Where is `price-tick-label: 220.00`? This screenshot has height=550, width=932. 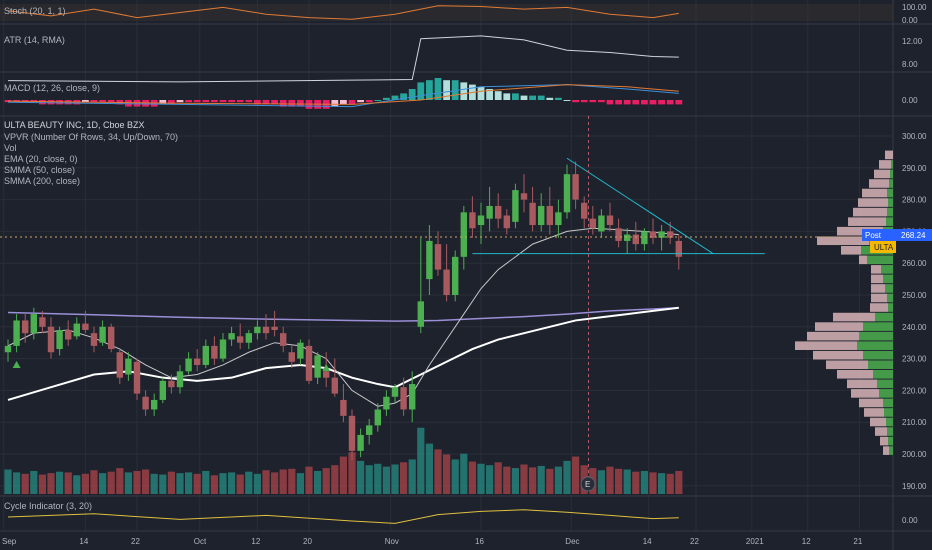 price-tick-label: 220.00 is located at coordinates (914, 390).